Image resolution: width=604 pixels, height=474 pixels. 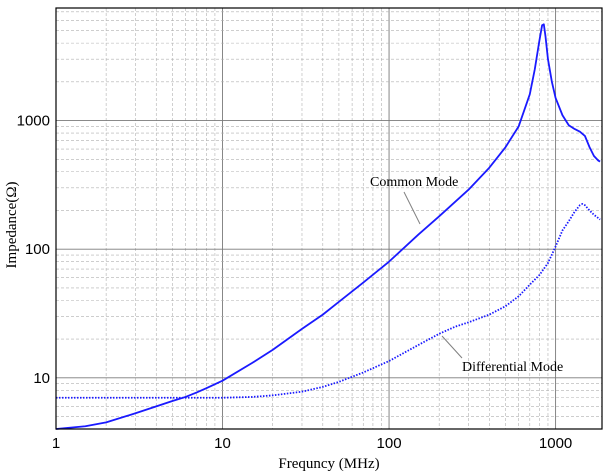 What do you see at coordinates (452, 347) in the screenshot?
I see `differential-mode-annotation-leader` at bounding box center [452, 347].